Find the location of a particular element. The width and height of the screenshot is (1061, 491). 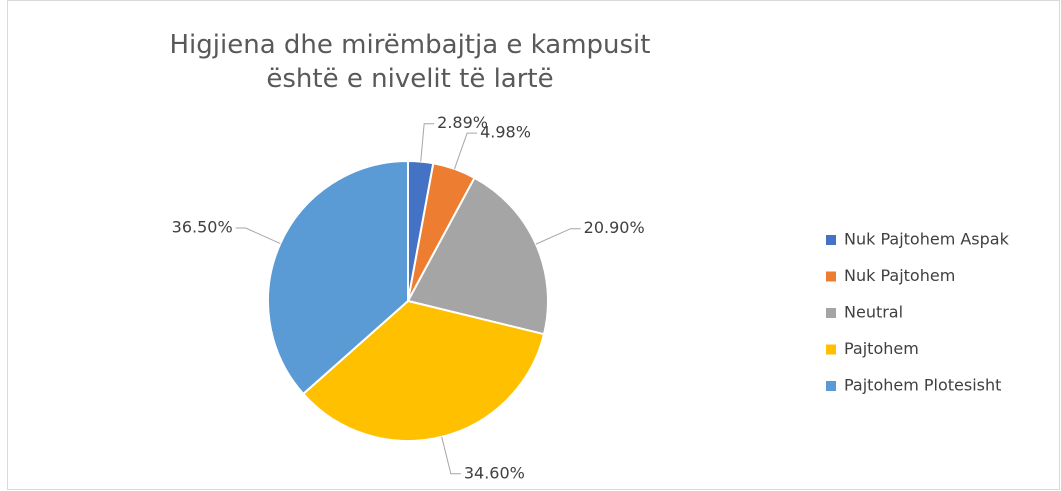

legend-label: Nuk Pajtohem Aspak is located at coordinates (927, 239).